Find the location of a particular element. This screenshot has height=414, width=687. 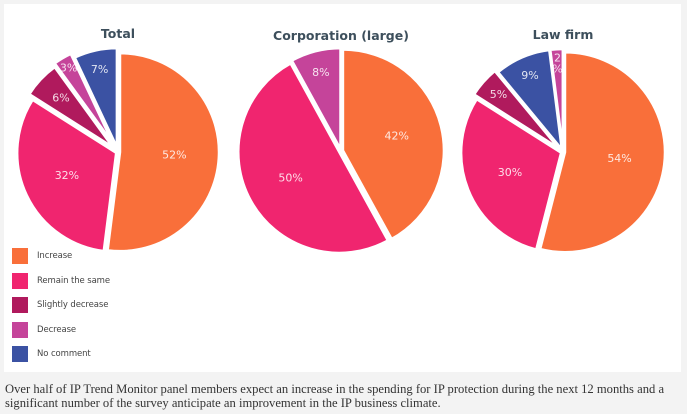

legend-item-no-comment: No comment is located at coordinates (61, 354).